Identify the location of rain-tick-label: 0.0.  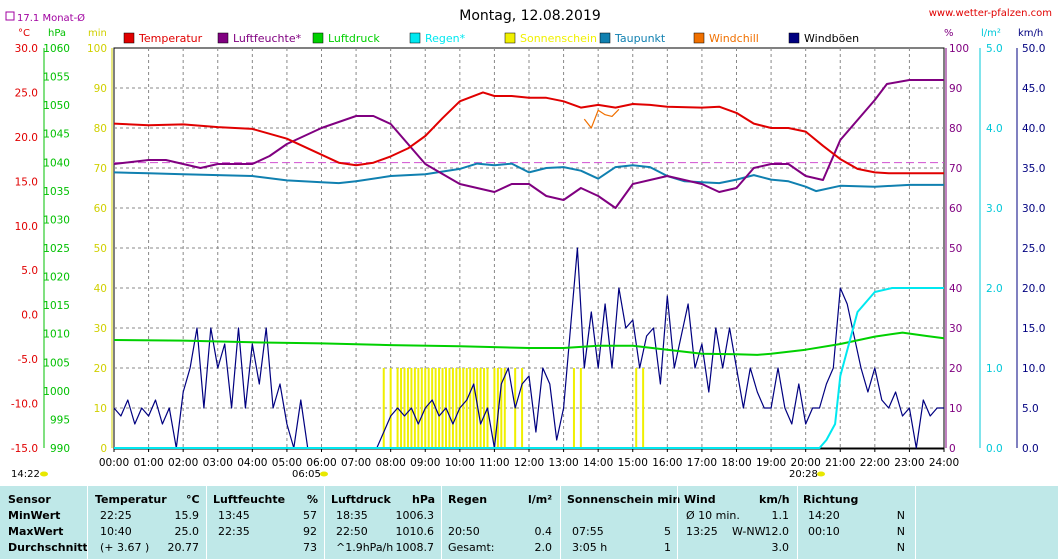
(994, 449).